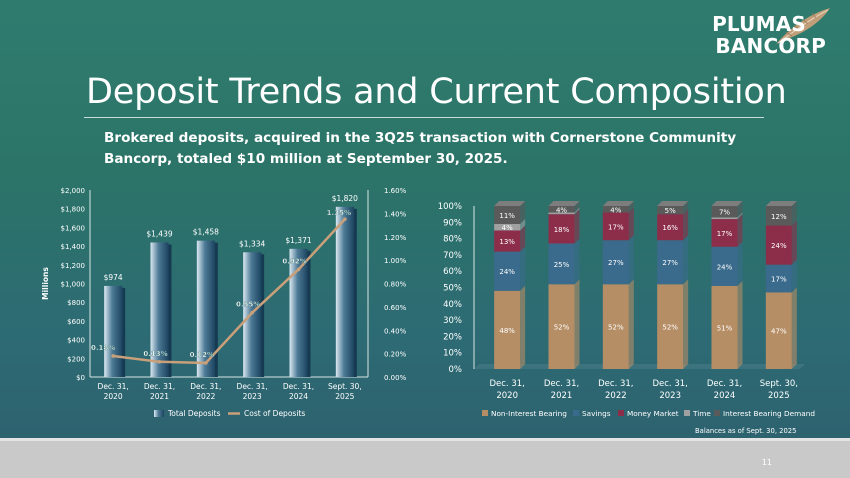 This screenshot has width=850, height=478. What do you see at coordinates (73, 191) in the screenshot?
I see `y-tick-label: $2,000` at bounding box center [73, 191].